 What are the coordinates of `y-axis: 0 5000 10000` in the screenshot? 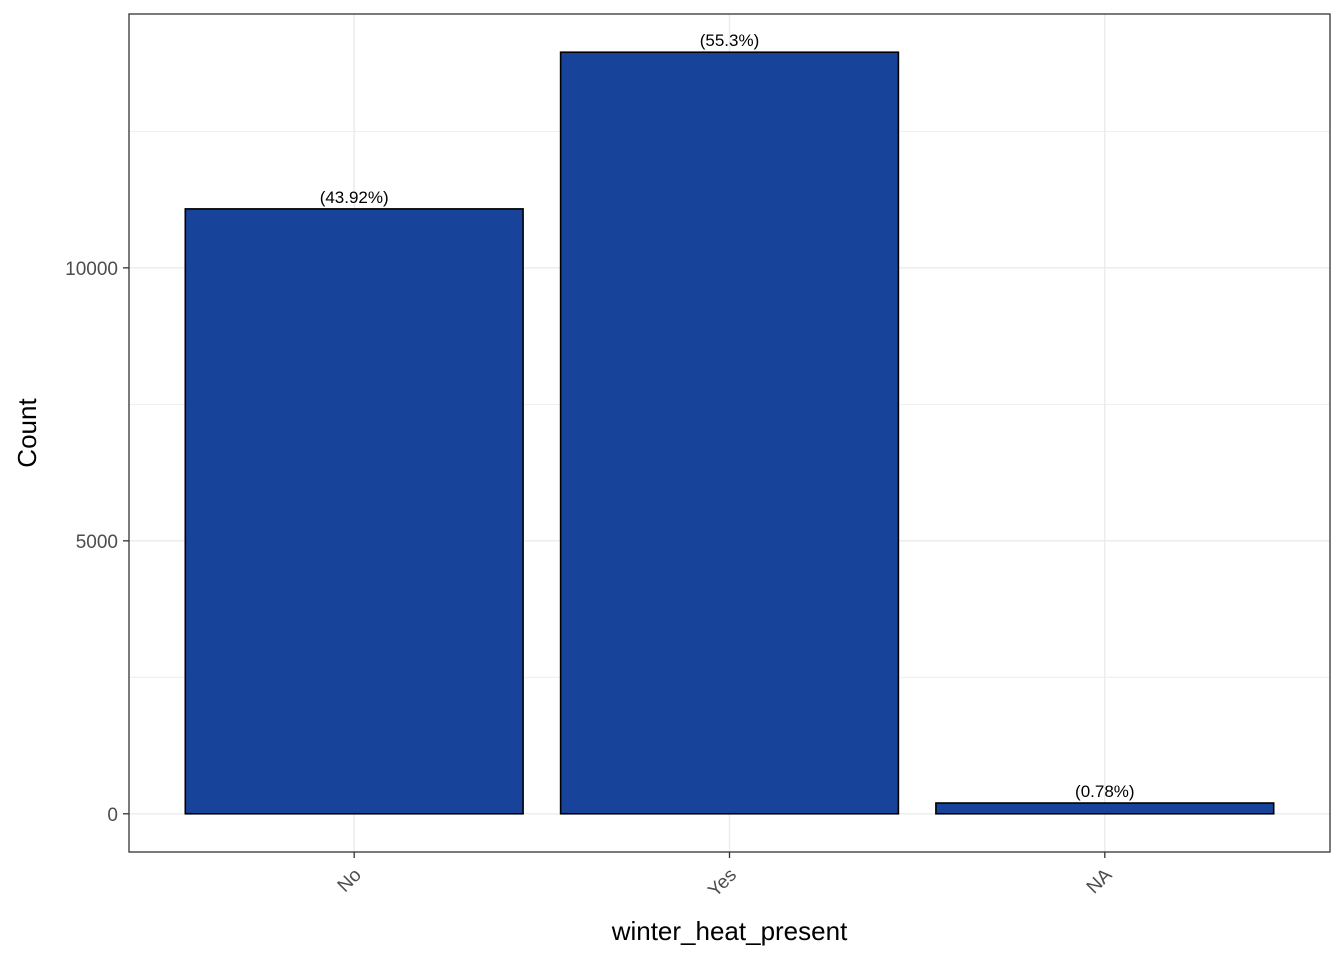 It's located at (97, 542).